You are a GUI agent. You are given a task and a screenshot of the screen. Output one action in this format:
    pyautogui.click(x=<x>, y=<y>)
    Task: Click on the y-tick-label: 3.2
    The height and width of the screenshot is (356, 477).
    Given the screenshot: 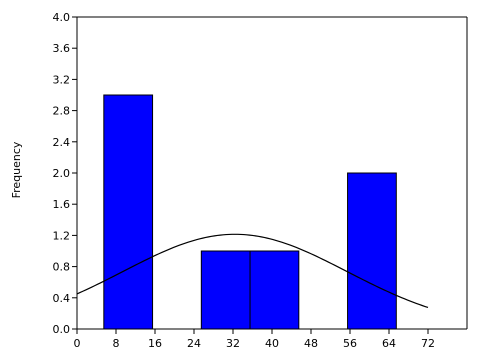 What is the action you would take?
    pyautogui.click(x=62, y=79)
    